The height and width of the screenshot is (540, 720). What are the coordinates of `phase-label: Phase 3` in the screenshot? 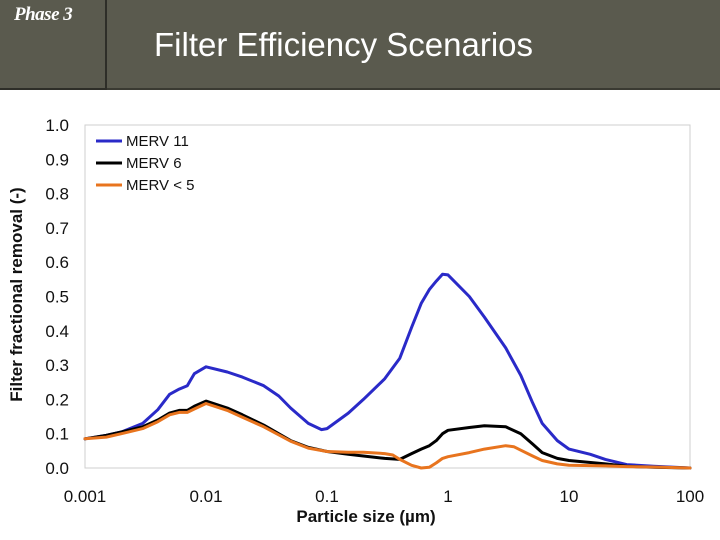 It's located at (43, 14).